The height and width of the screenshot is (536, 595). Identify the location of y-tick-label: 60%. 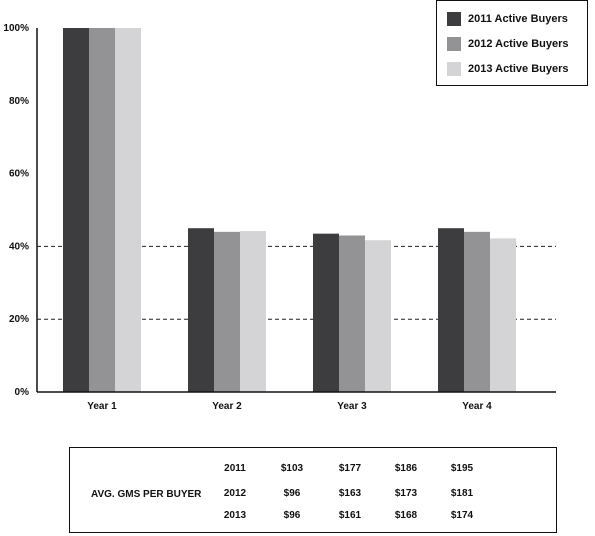
(19, 174).